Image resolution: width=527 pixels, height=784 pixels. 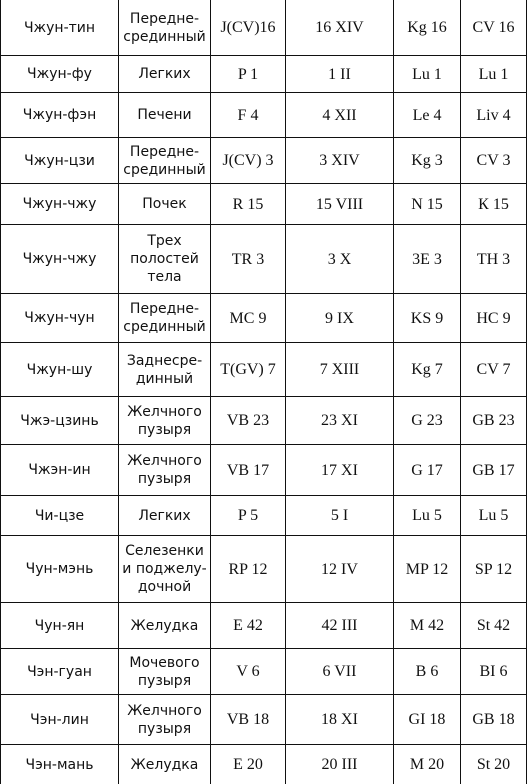 I want to click on table-cell: Чун-мэнь, so click(x=59, y=569).